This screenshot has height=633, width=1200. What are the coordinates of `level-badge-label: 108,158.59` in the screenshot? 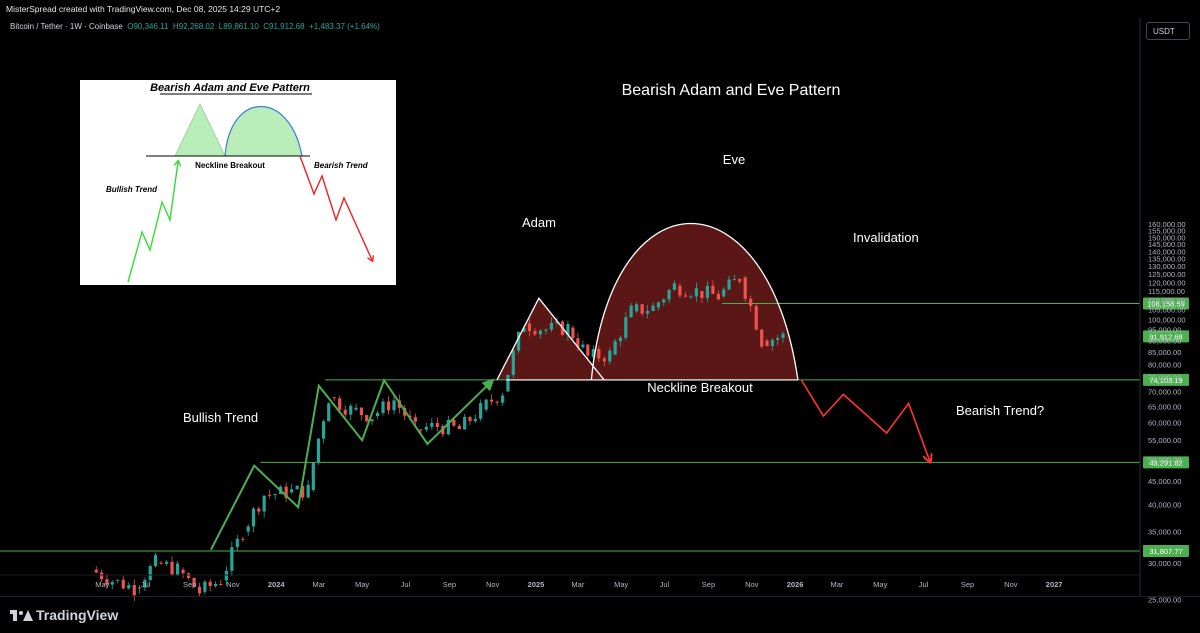 It's located at (1166, 303).